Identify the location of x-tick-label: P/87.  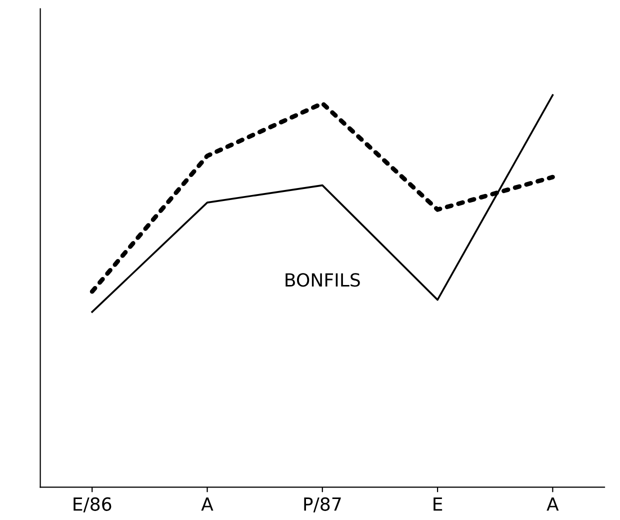
(322, 504).